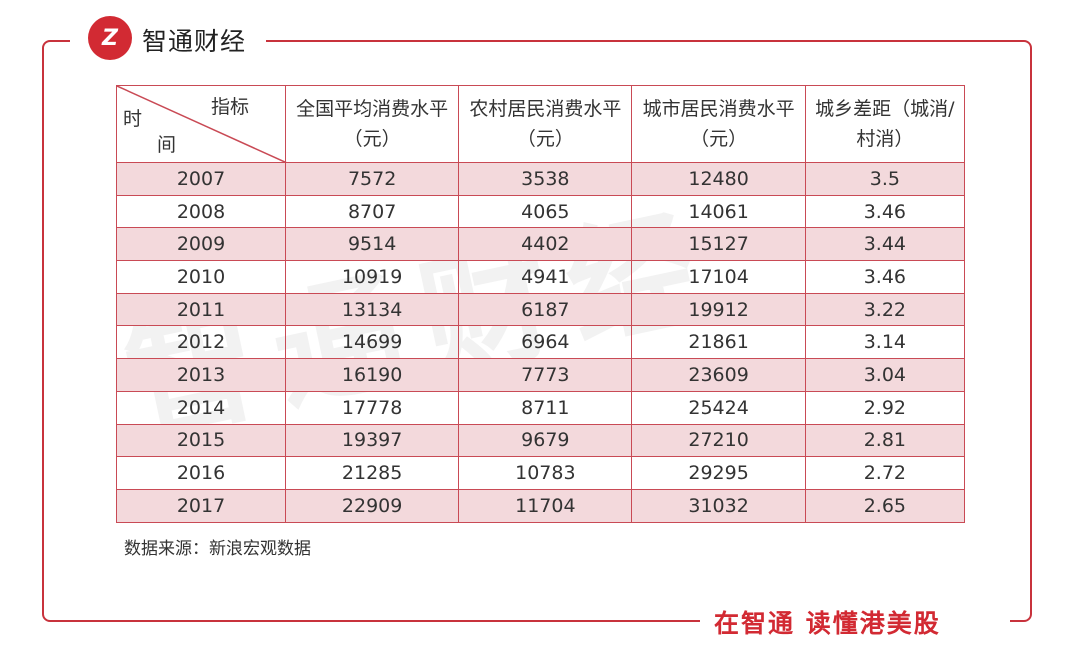 The height and width of the screenshot is (647, 1080). Describe the element at coordinates (885, 124) in the screenshot. I see `column-header: 城乡差距（城消/村消）` at that location.